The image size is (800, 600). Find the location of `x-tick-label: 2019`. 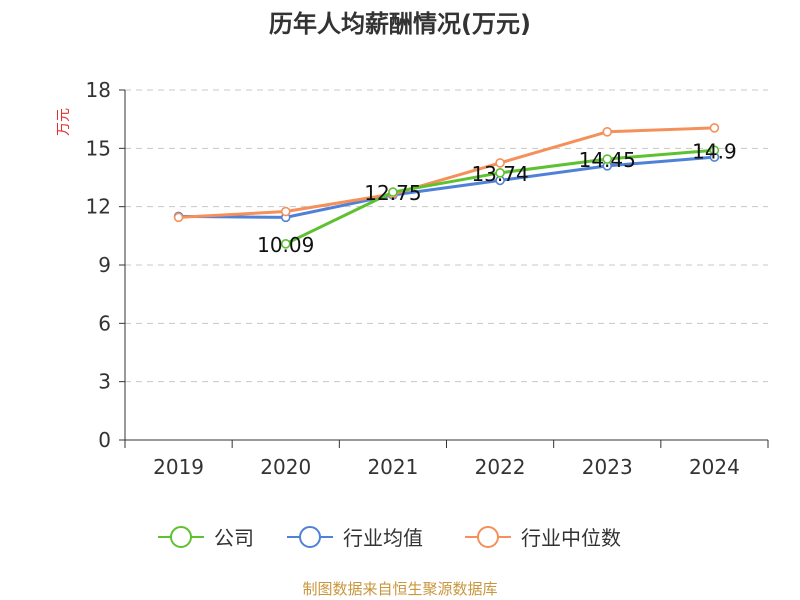

x-tick-label: 2019 is located at coordinates (178, 467).